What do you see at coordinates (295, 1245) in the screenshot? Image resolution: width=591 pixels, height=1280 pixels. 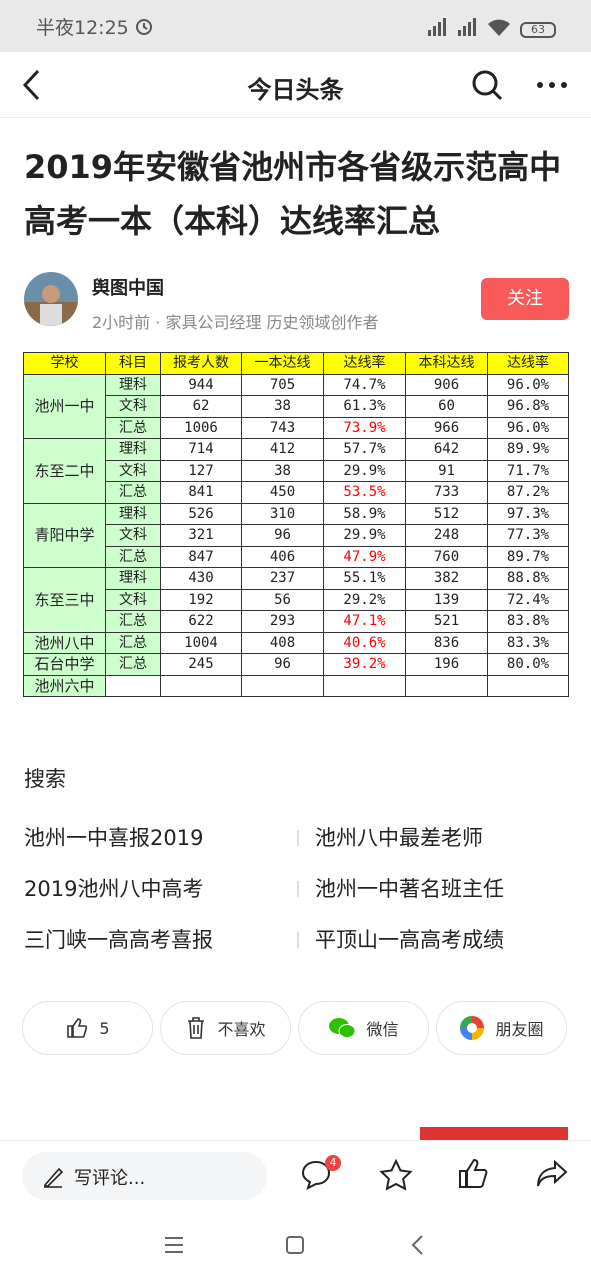 I see `home-key` at bounding box center [295, 1245].